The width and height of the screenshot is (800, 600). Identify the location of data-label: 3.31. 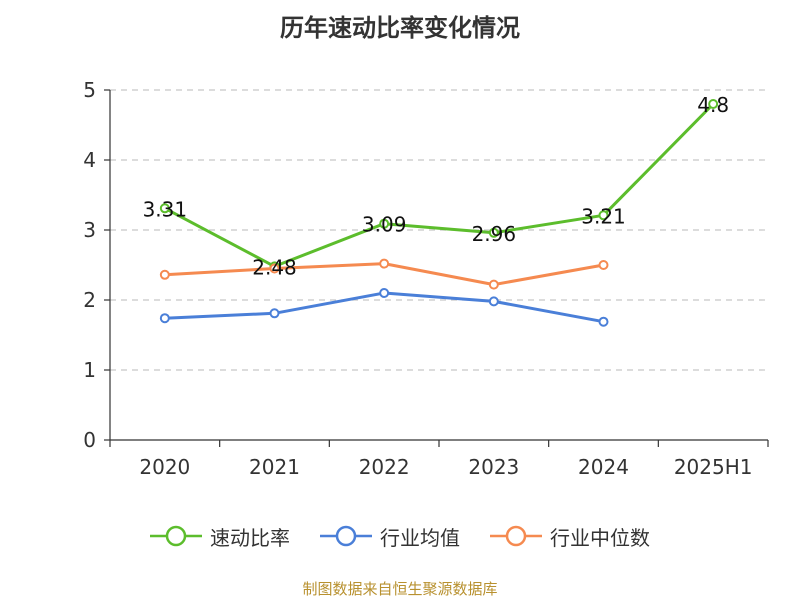
(165, 209).